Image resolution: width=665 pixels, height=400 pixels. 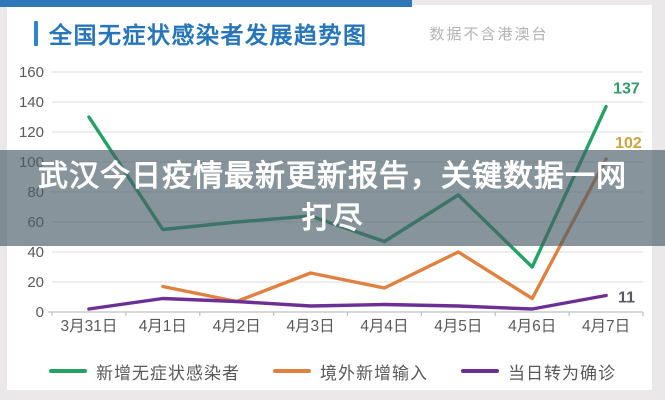 I want to click on y-tick-label: 140, so click(x=31, y=102).